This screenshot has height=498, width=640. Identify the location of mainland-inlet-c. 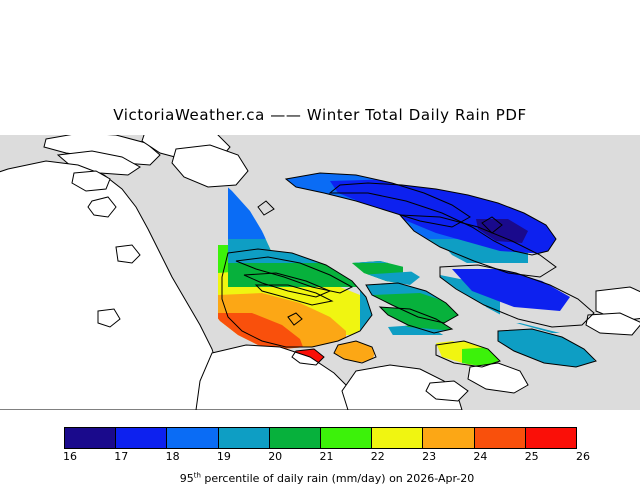
(128, 254).